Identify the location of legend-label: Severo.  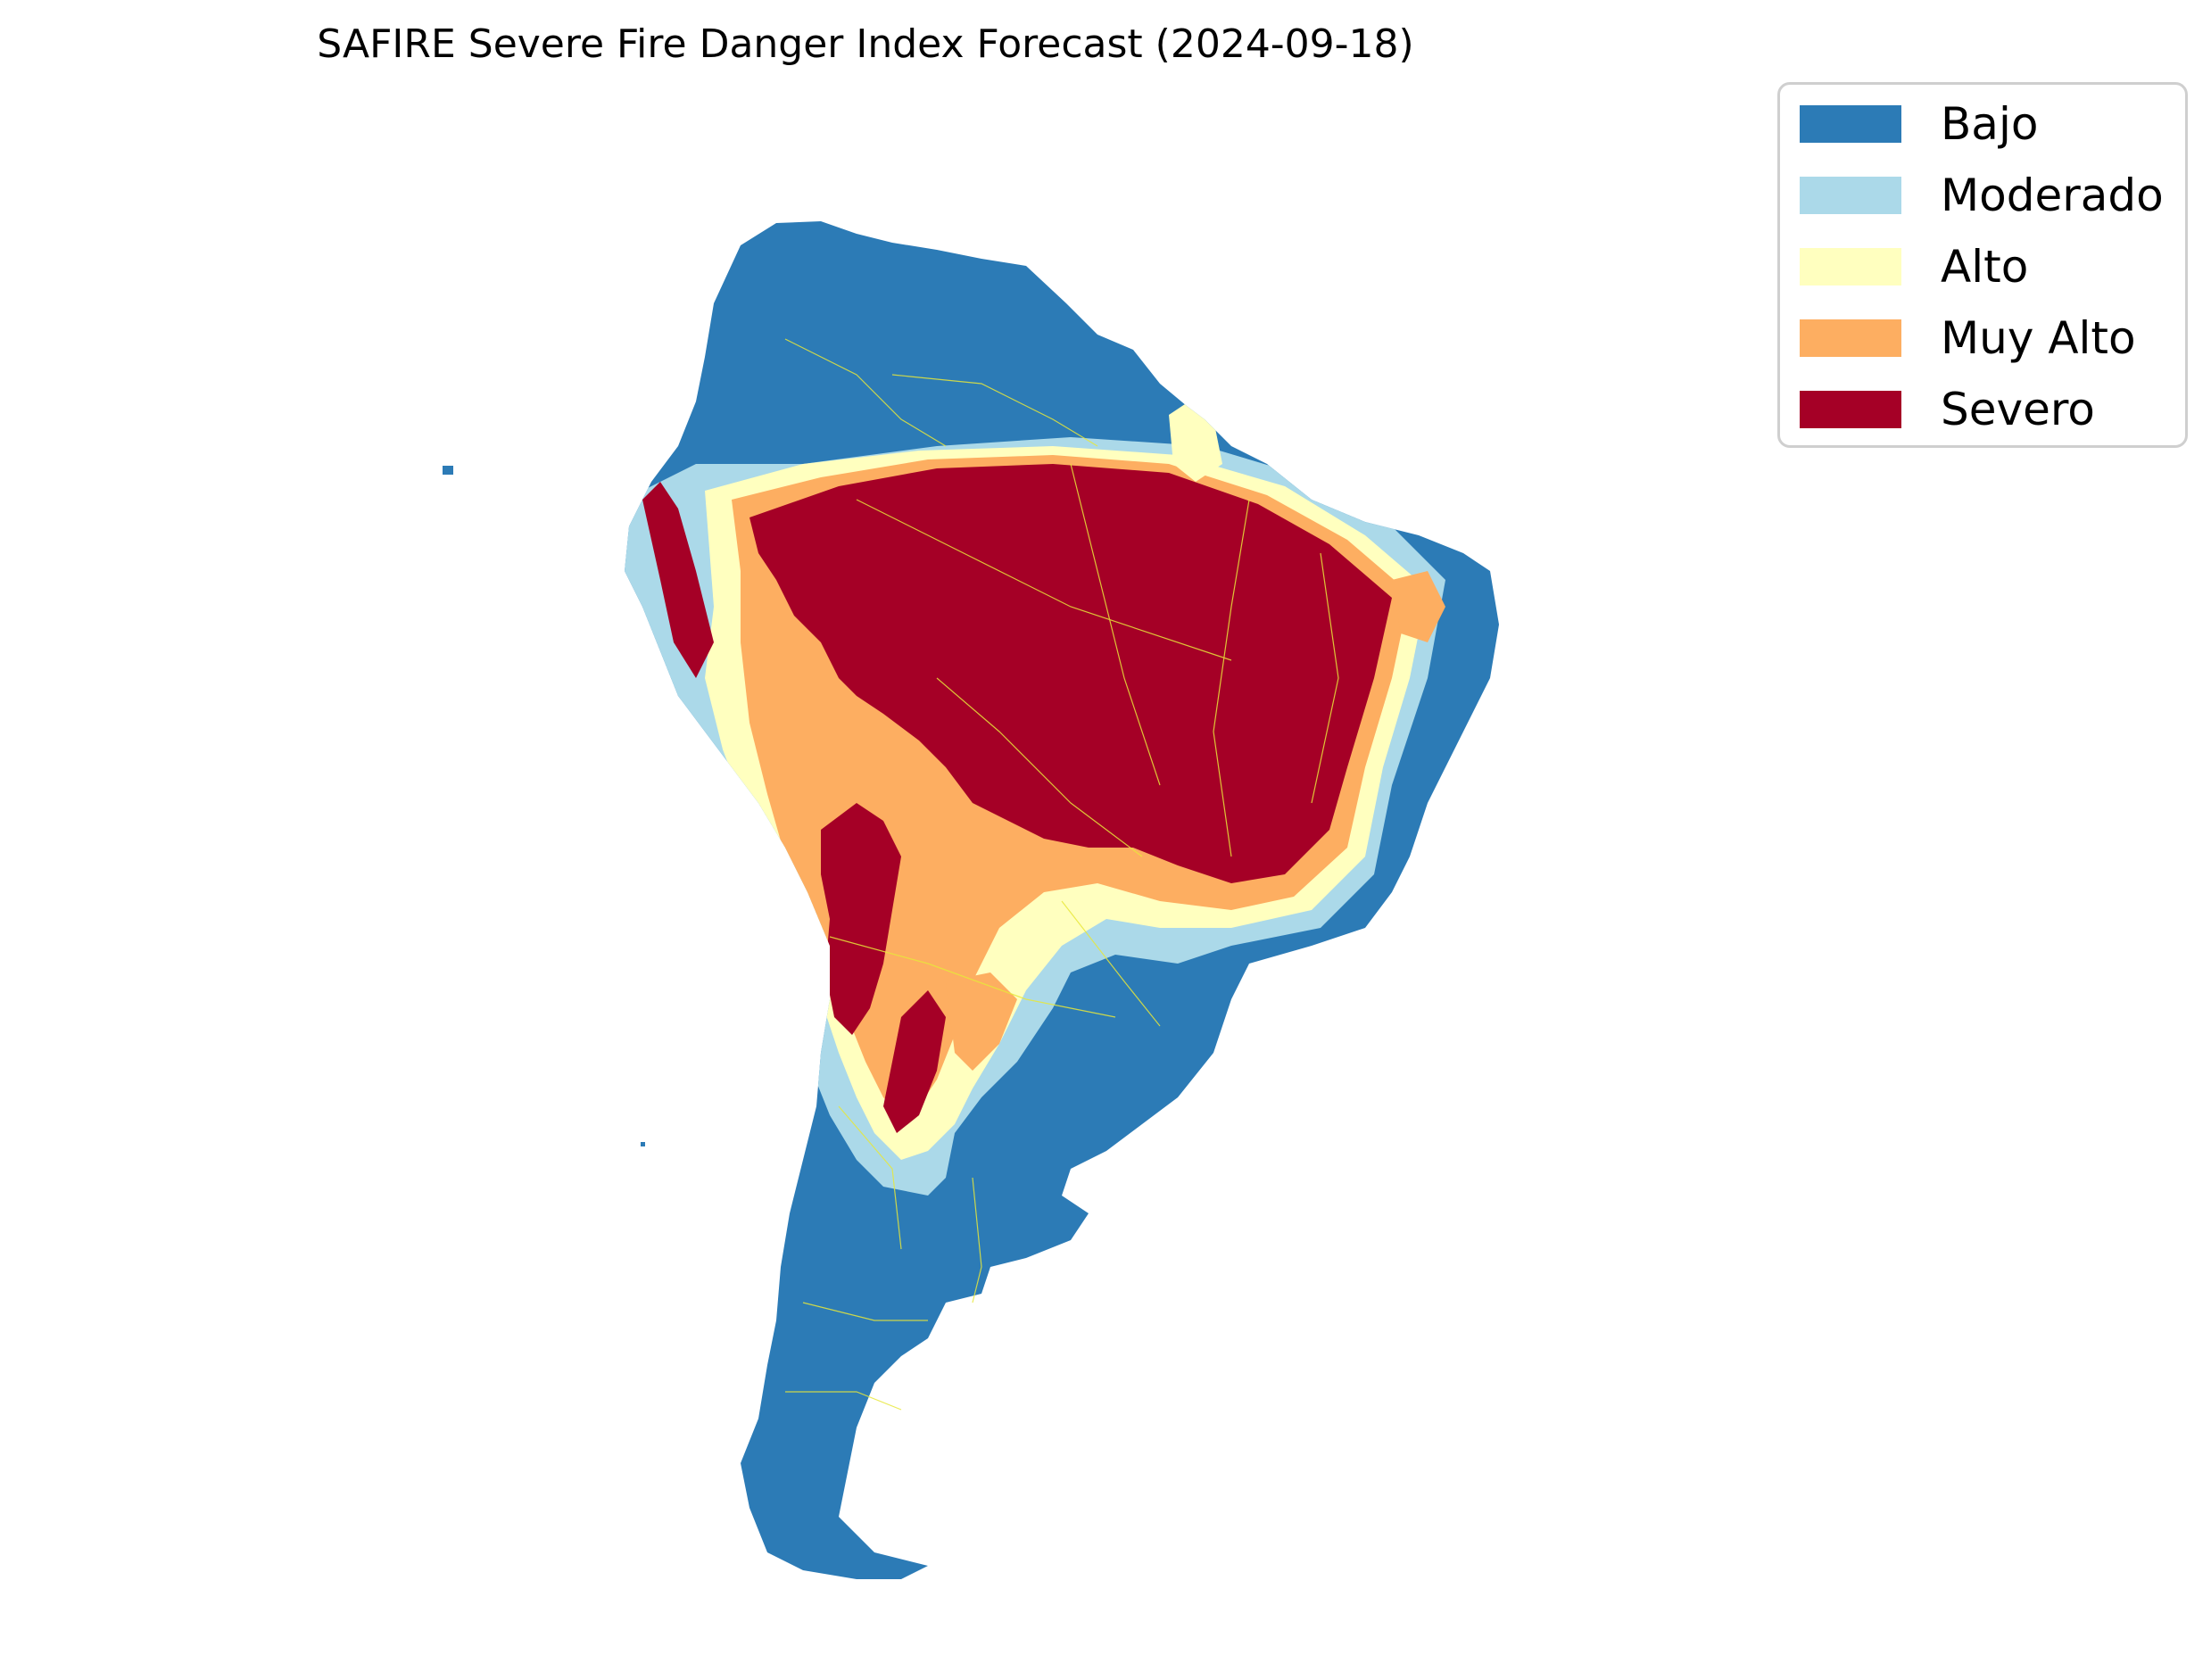
(2018, 409).